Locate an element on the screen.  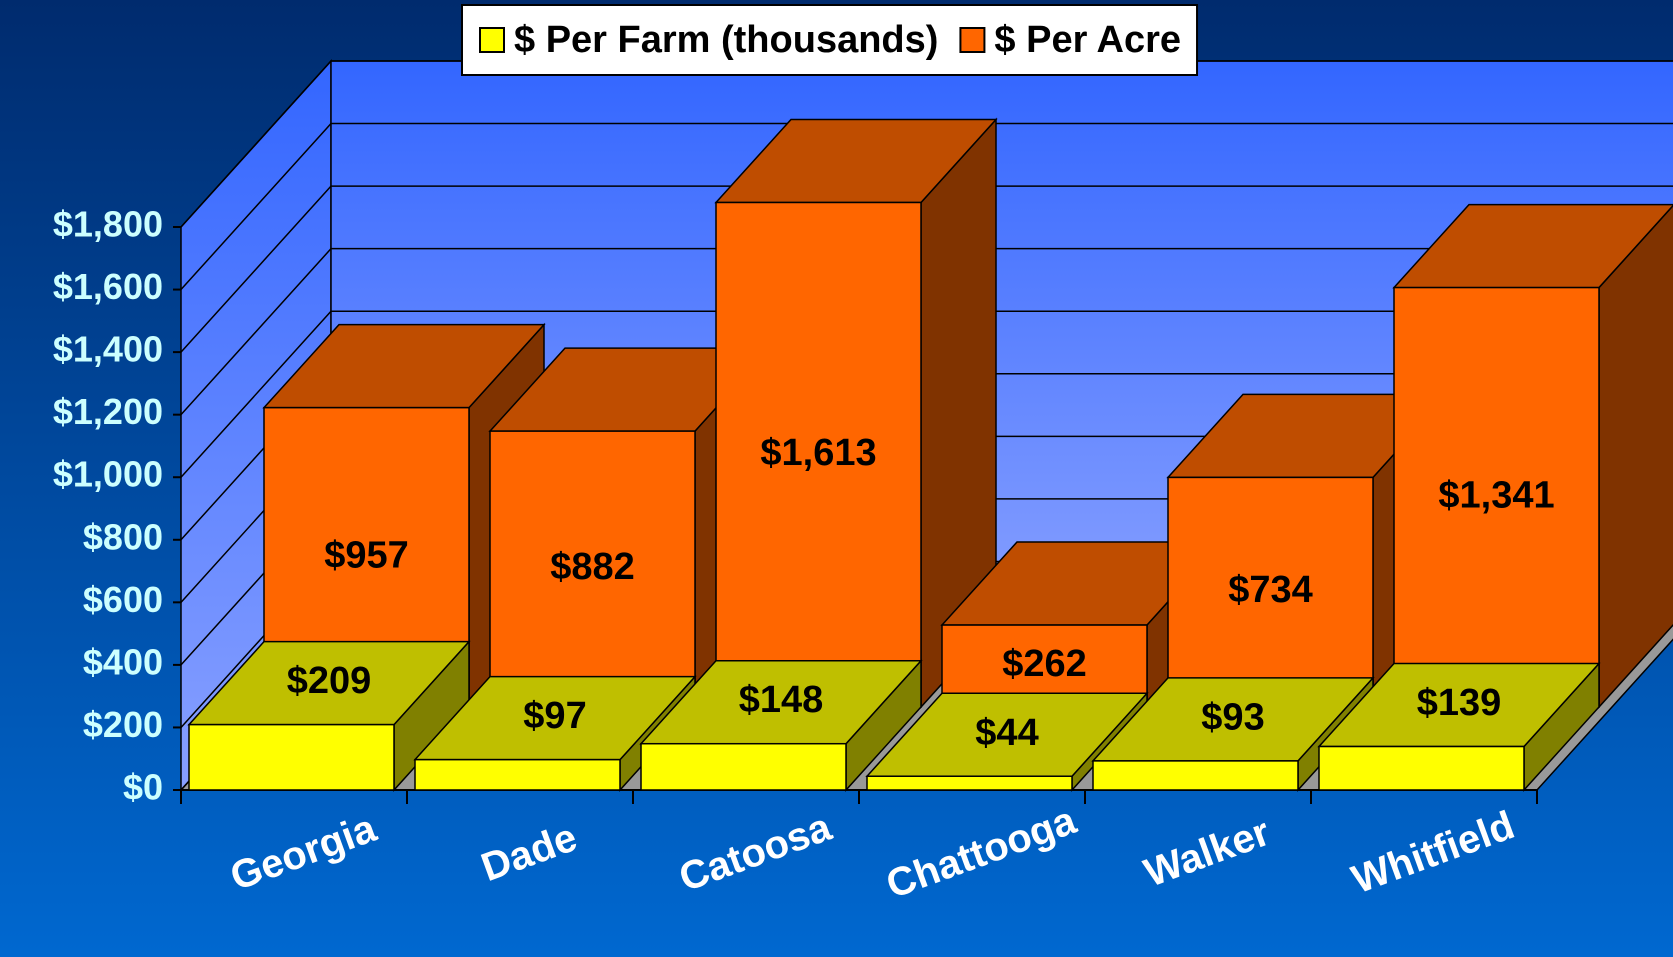
x-tick-label: Dade is located at coordinates (529, 852).